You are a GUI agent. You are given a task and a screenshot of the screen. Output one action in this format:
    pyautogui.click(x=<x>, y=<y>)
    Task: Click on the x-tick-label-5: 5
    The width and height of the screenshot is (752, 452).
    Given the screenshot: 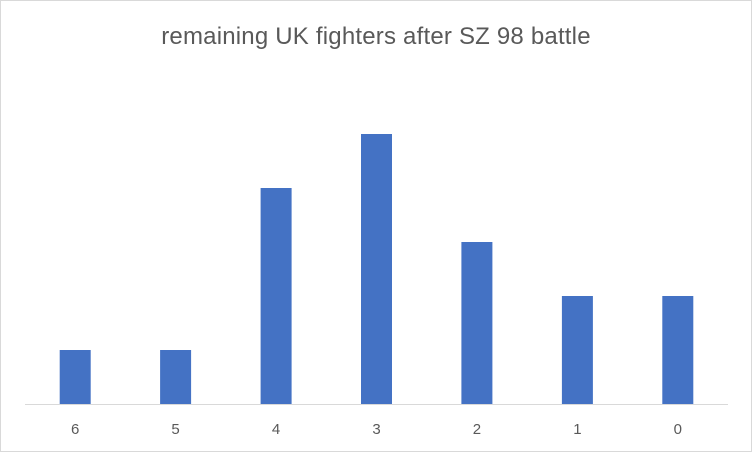 What is the action you would take?
    pyautogui.click(x=175, y=429)
    